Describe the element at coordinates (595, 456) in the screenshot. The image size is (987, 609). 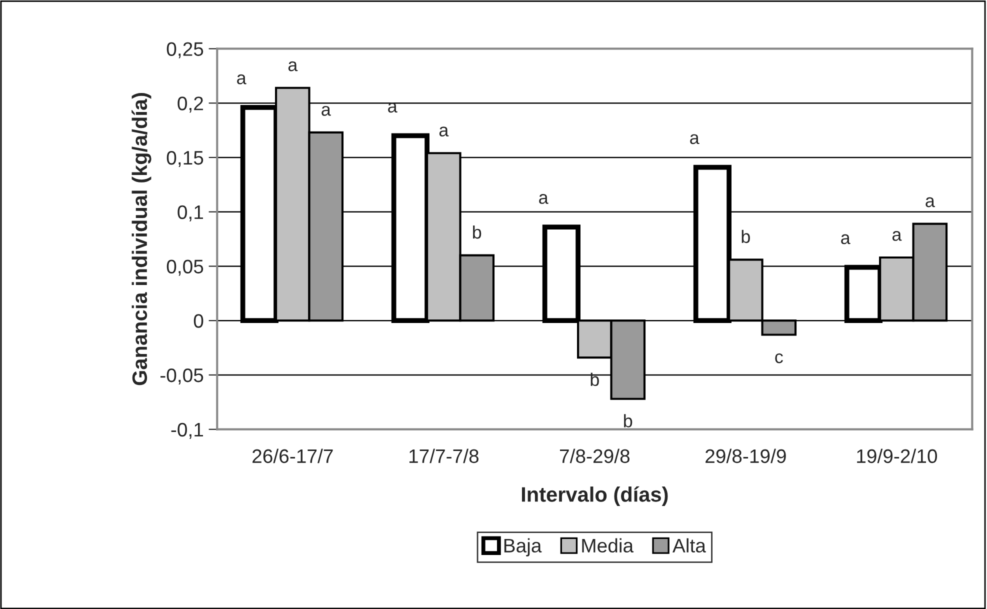
I see `x-tick-label: 7/8-29/8` at that location.